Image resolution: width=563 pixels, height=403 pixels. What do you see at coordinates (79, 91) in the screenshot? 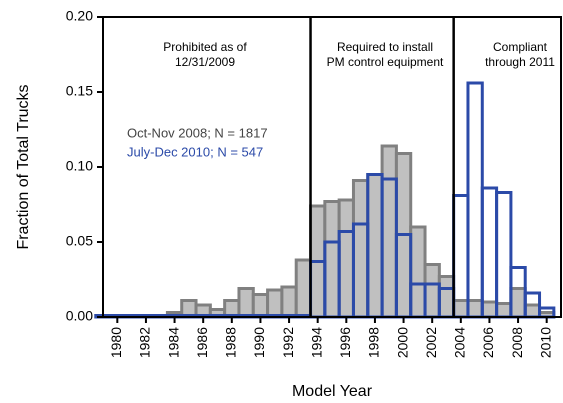
I see `y-tick-label: 0.15` at bounding box center [79, 91].